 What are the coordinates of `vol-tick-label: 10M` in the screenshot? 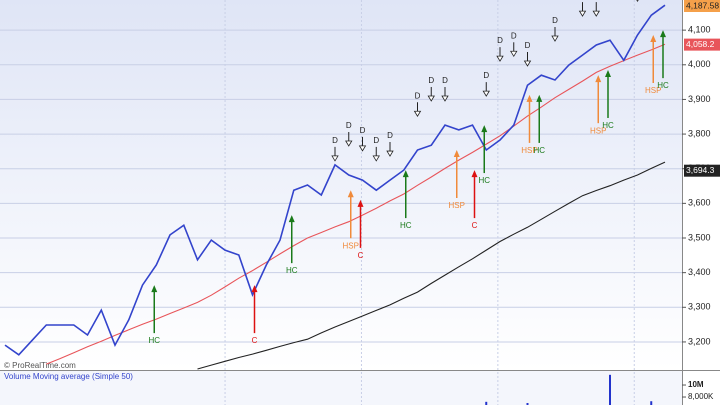 It's located at (696, 384).